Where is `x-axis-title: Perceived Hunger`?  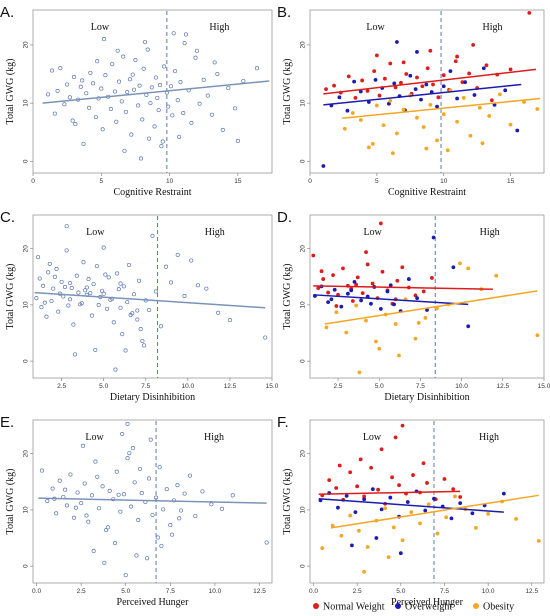
x-axis-title: Perceived Hunger is located at coordinates (153, 602).